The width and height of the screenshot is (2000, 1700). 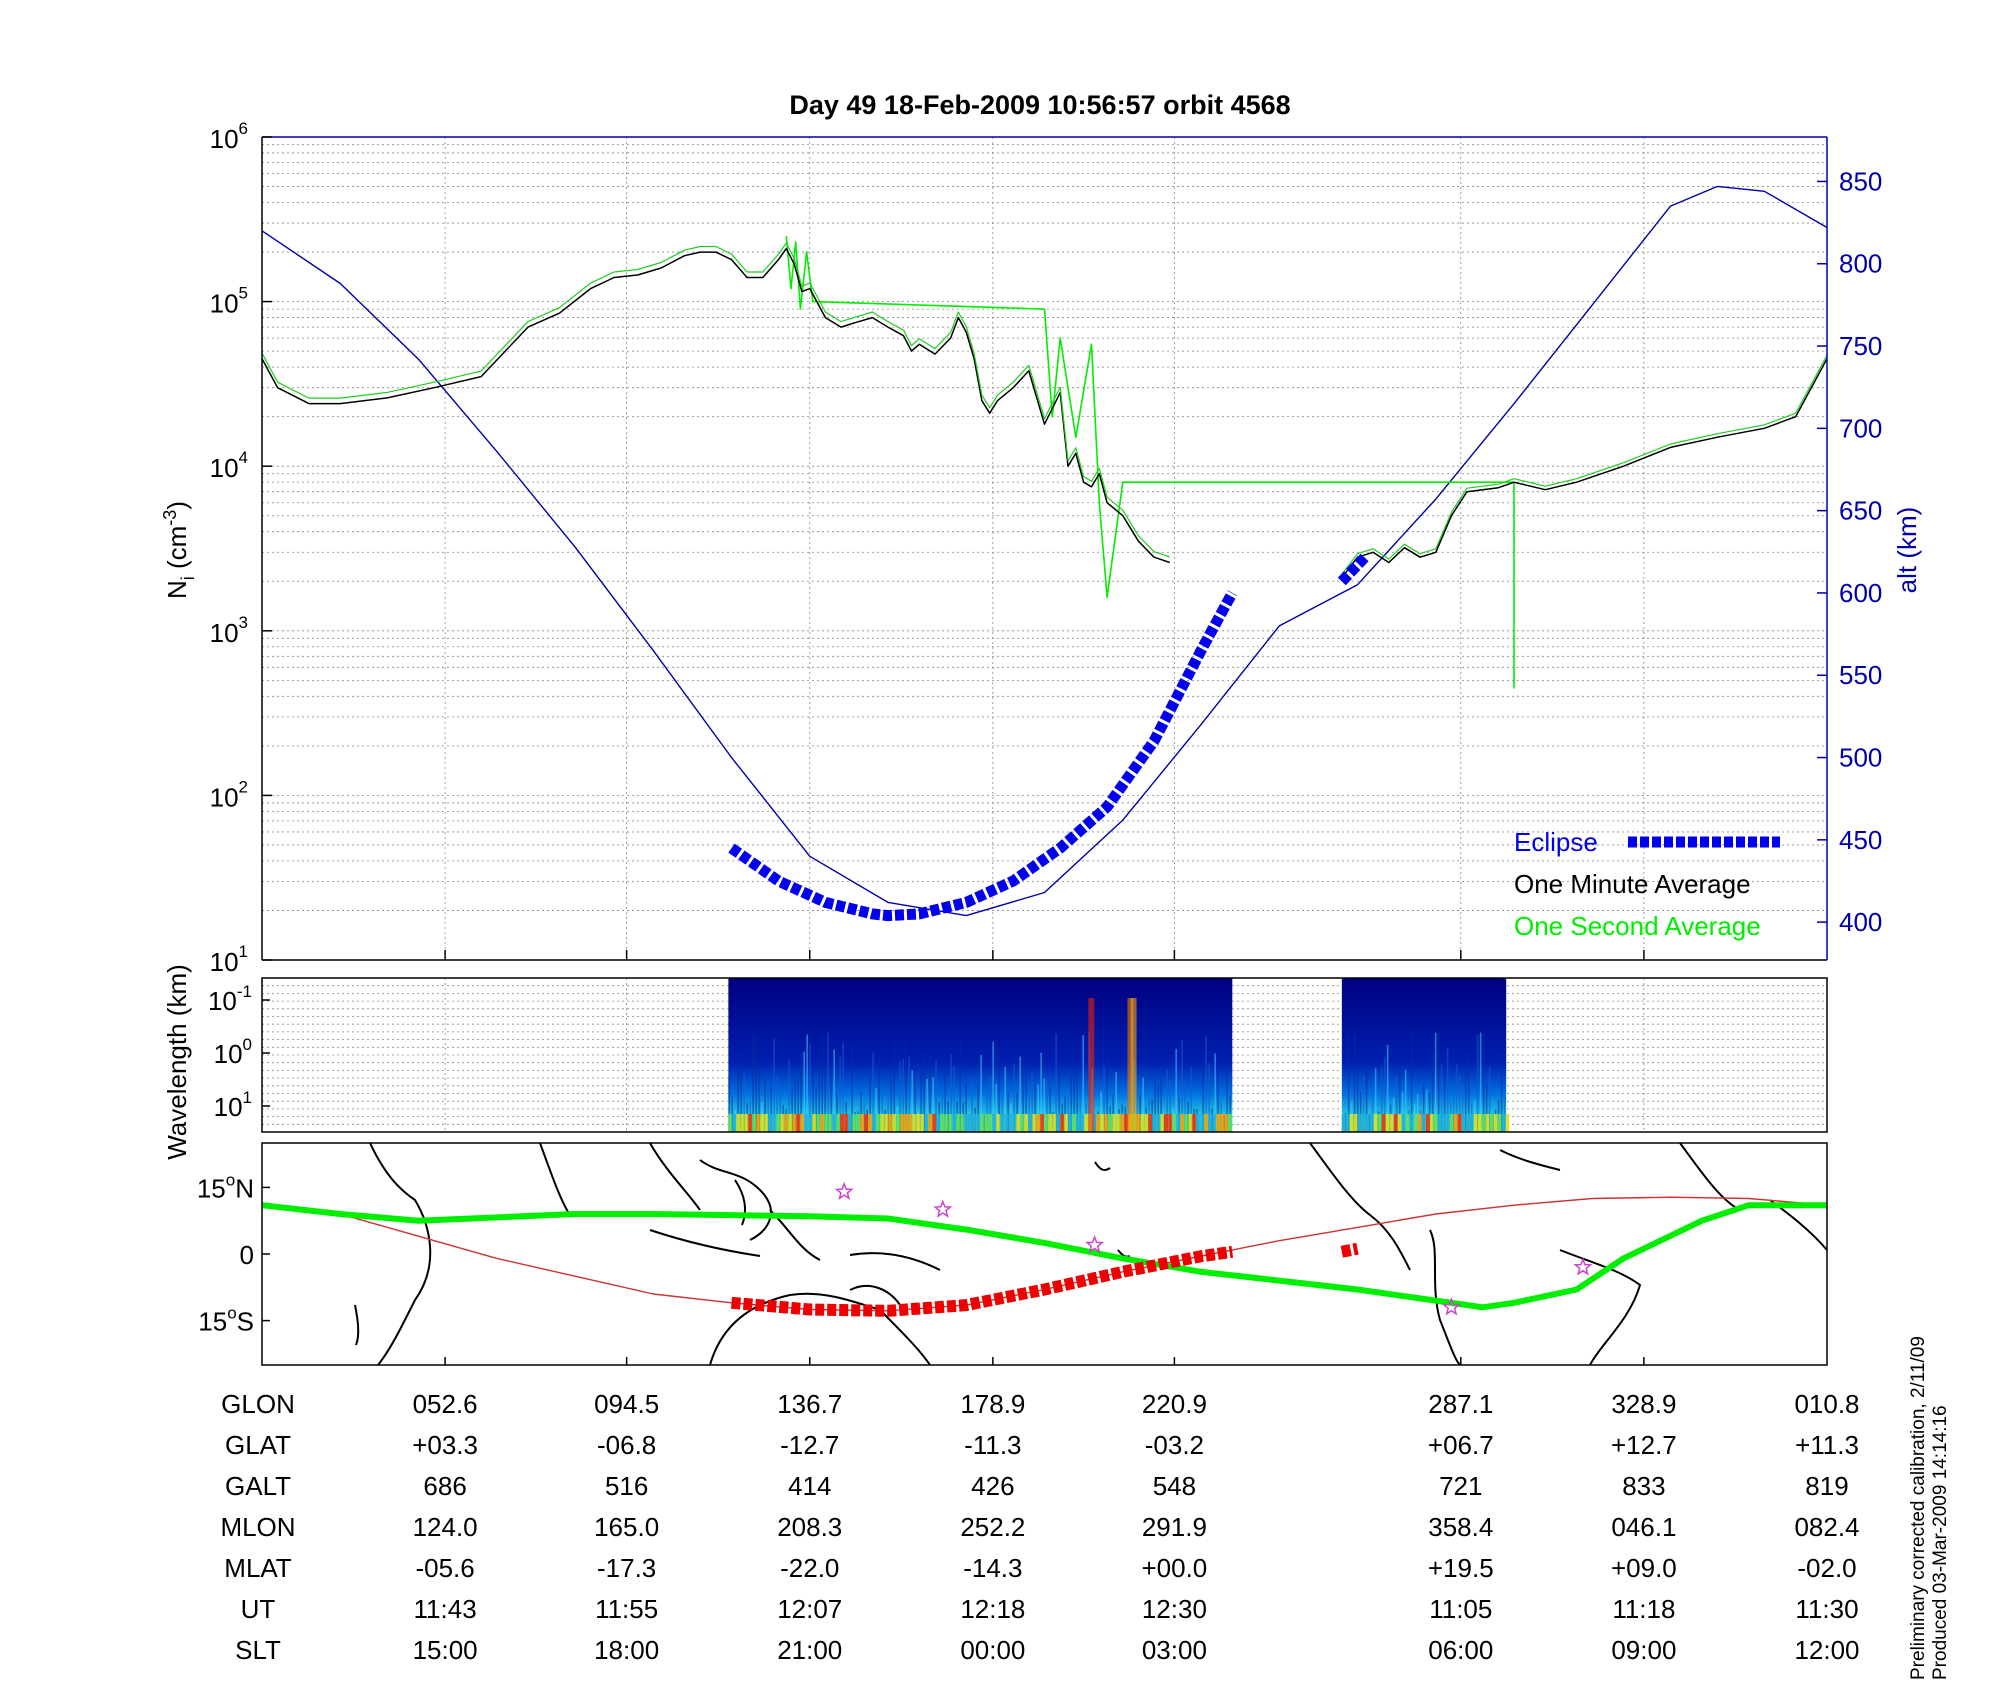 I want to click on density-y-tick-label: 103, so click(x=229, y=630).